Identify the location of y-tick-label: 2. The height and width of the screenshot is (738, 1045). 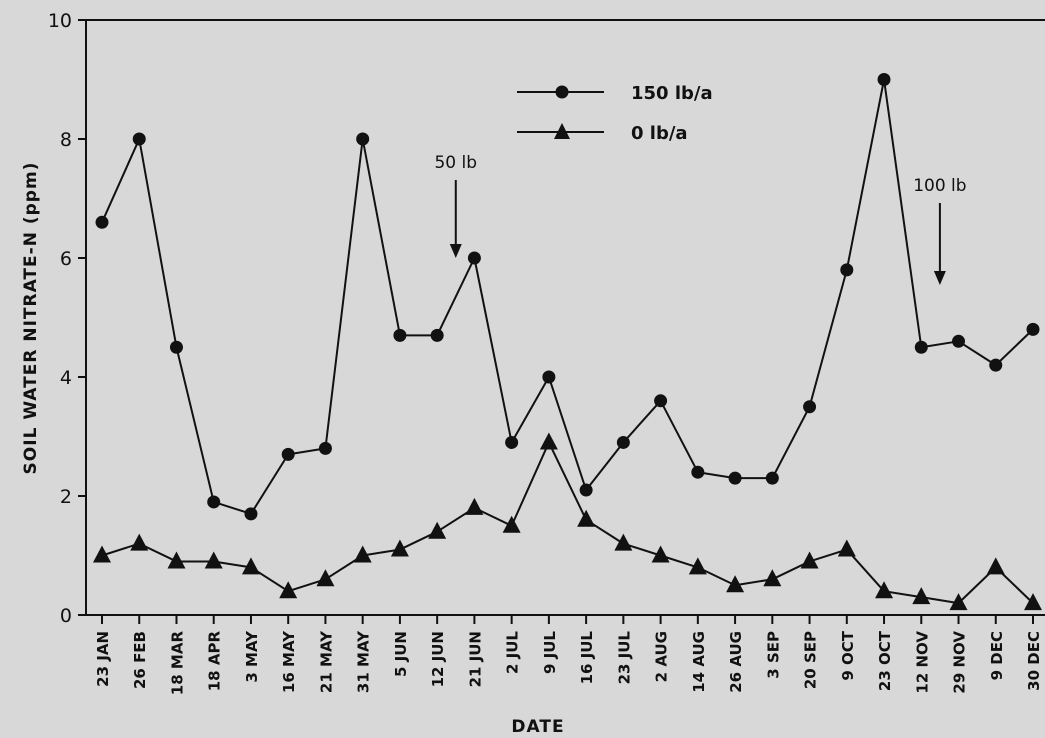
(66, 497).